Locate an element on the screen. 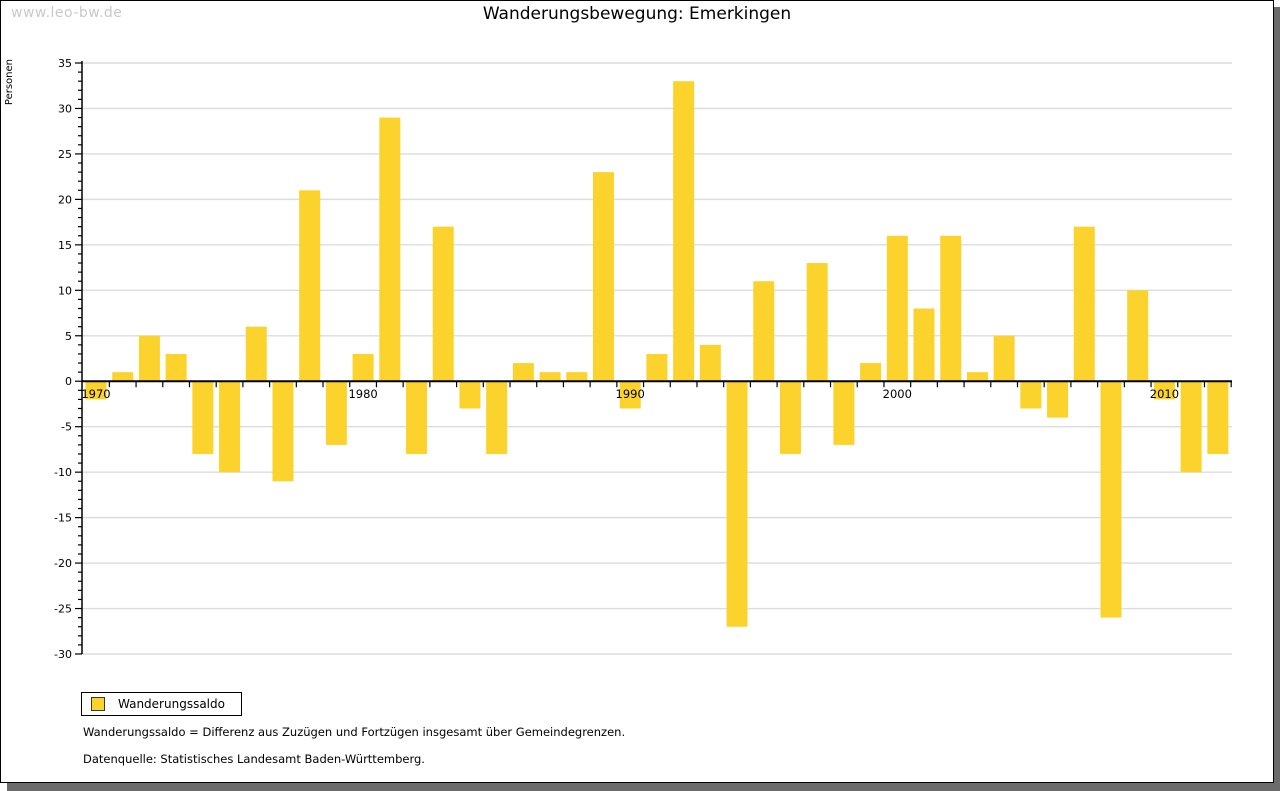  bar-2006 is located at coordinates (1058, 399).